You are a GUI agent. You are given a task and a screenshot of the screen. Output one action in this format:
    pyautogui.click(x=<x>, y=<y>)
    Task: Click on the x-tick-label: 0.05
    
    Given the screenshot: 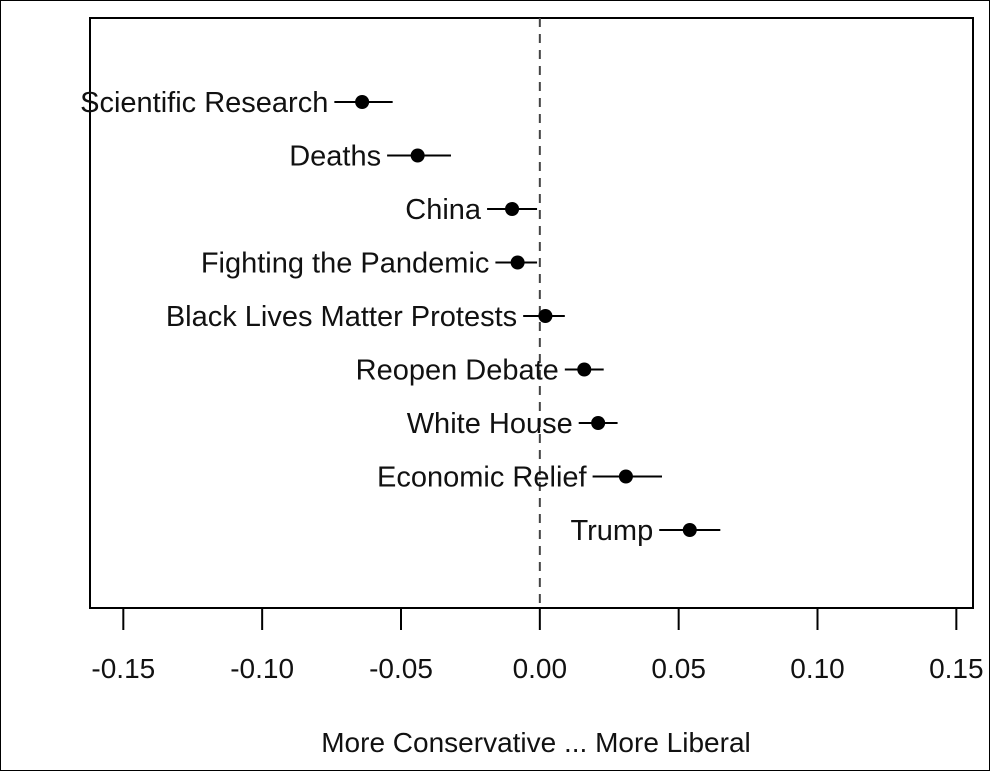 What is the action you would take?
    pyautogui.click(x=678, y=668)
    